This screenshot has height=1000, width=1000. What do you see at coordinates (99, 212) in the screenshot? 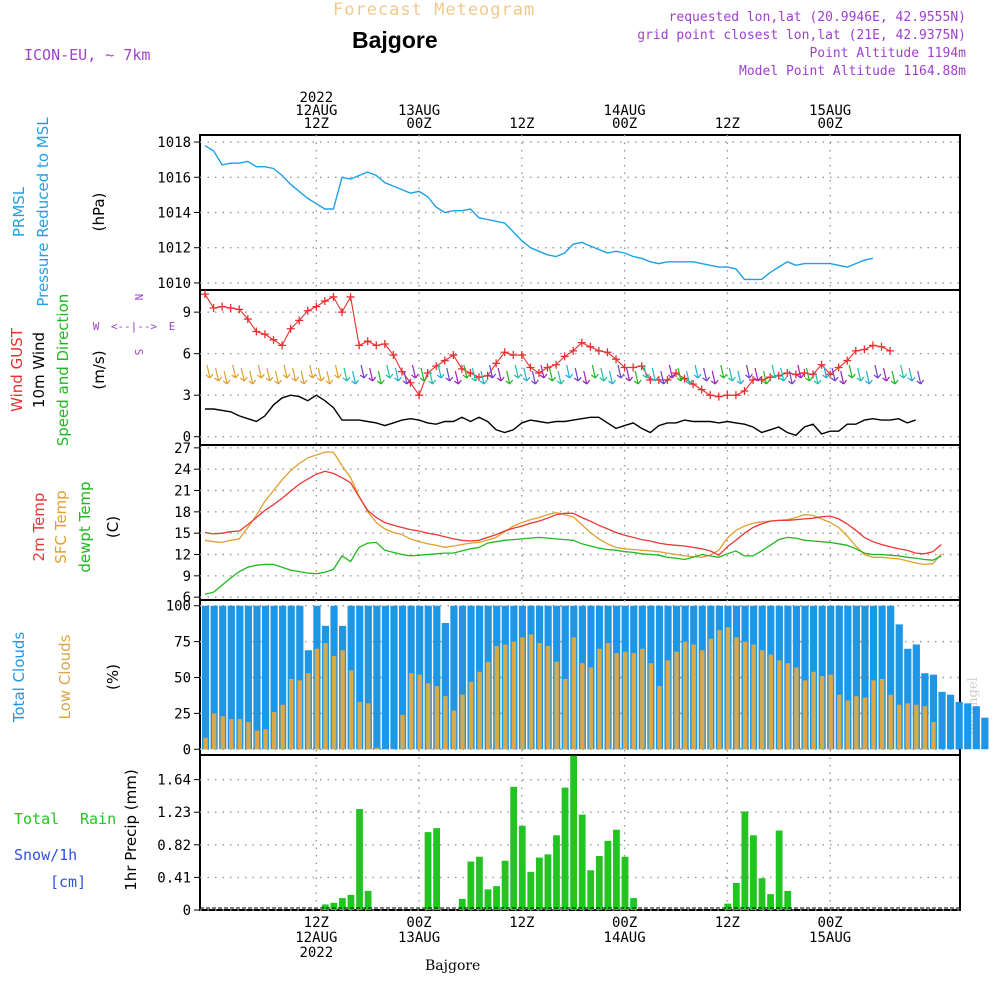
I see `pressure-unit-label: (hPa)` at bounding box center [99, 212].